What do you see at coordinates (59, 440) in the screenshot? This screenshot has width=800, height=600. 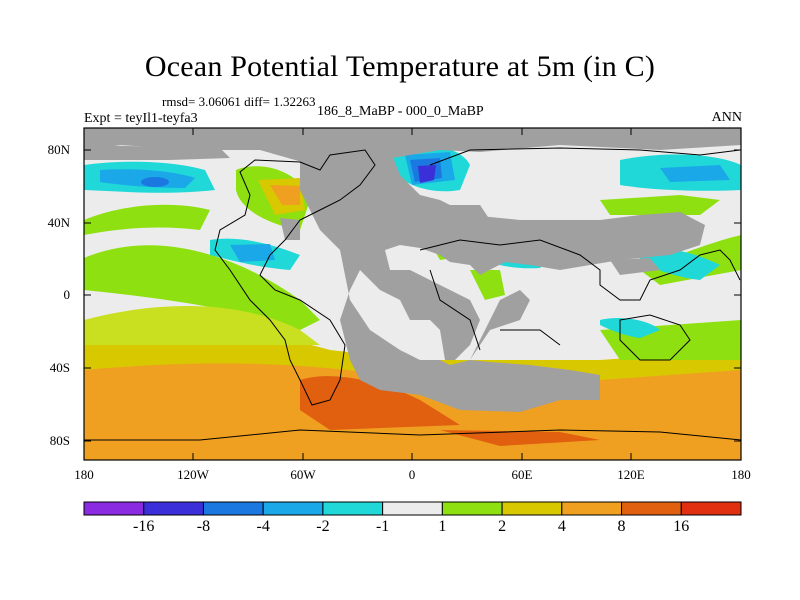 I see `lat-label-80s: 80S` at bounding box center [59, 440].